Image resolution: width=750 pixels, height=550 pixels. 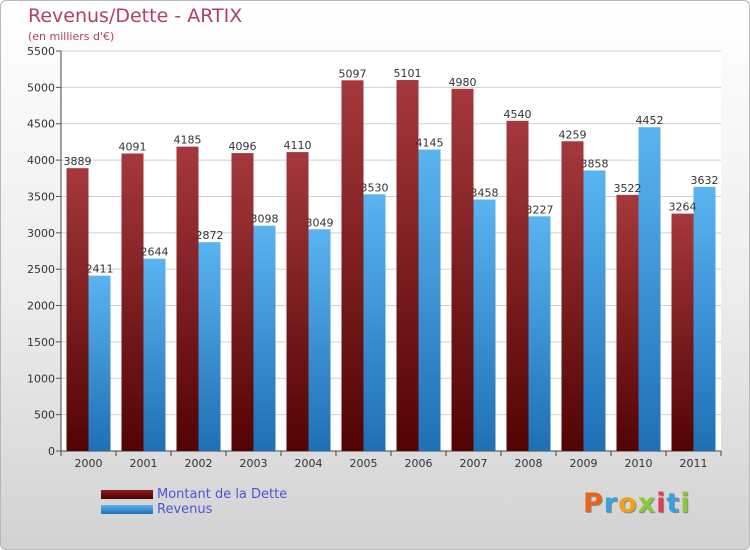 I want to click on data-label-revenus: 4452, so click(x=650, y=120).